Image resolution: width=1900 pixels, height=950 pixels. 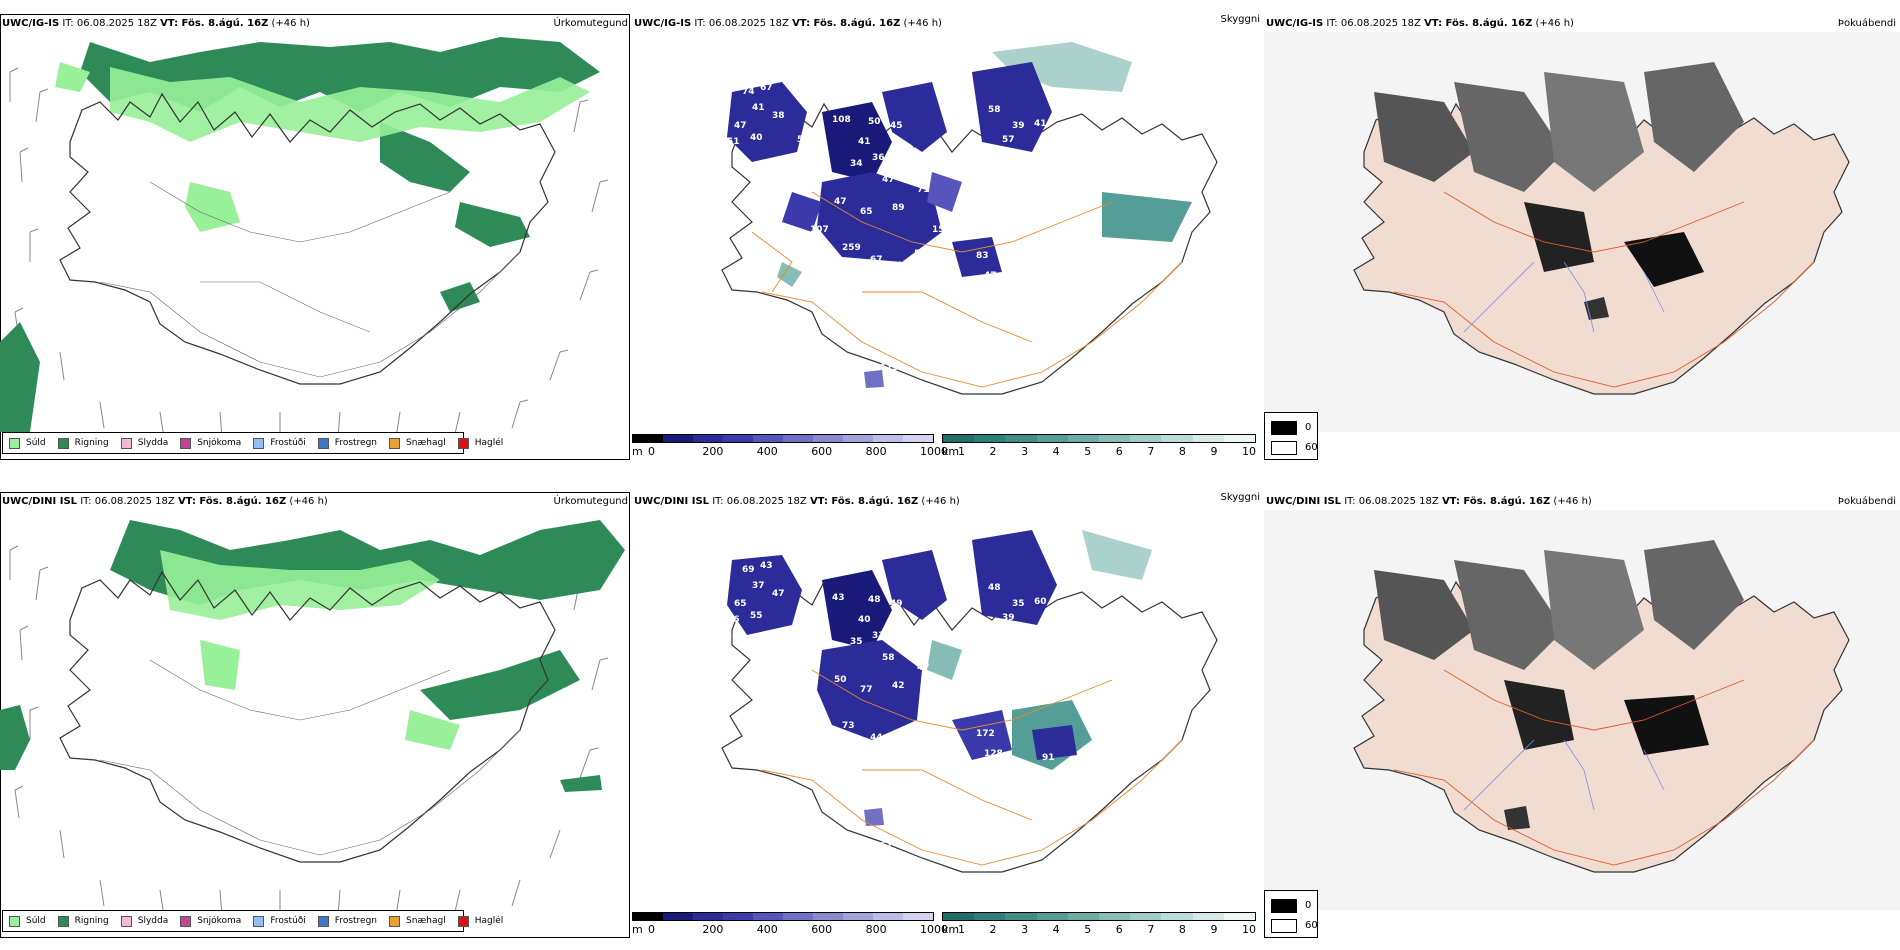 I want to click on colorbar-tick-label: 10, so click(x=1249, y=929).